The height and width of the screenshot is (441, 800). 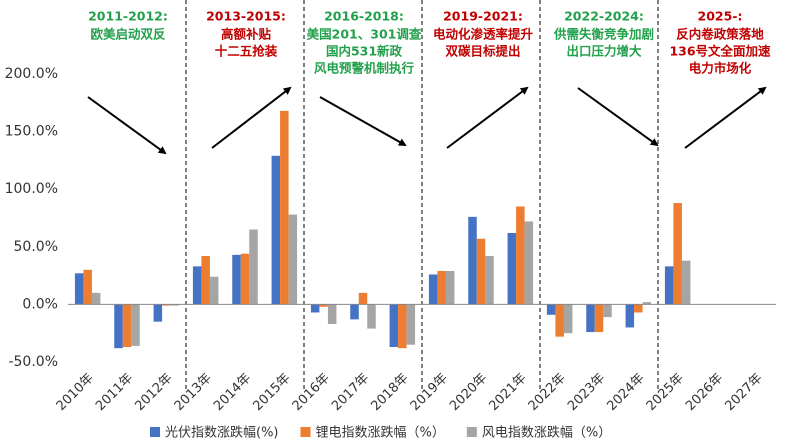 What do you see at coordinates (546, 433) in the screenshot?
I see `legend-label: 风电指数涨跌幅（%）` at bounding box center [546, 433].